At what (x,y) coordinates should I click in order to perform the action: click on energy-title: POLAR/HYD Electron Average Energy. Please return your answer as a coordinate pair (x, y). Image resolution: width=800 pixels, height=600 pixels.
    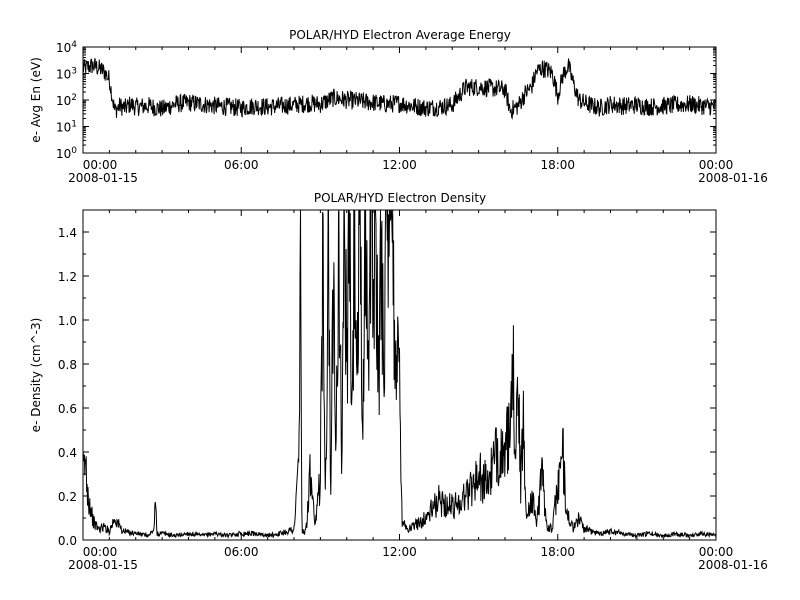
    Looking at the image, I should click on (400, 35).